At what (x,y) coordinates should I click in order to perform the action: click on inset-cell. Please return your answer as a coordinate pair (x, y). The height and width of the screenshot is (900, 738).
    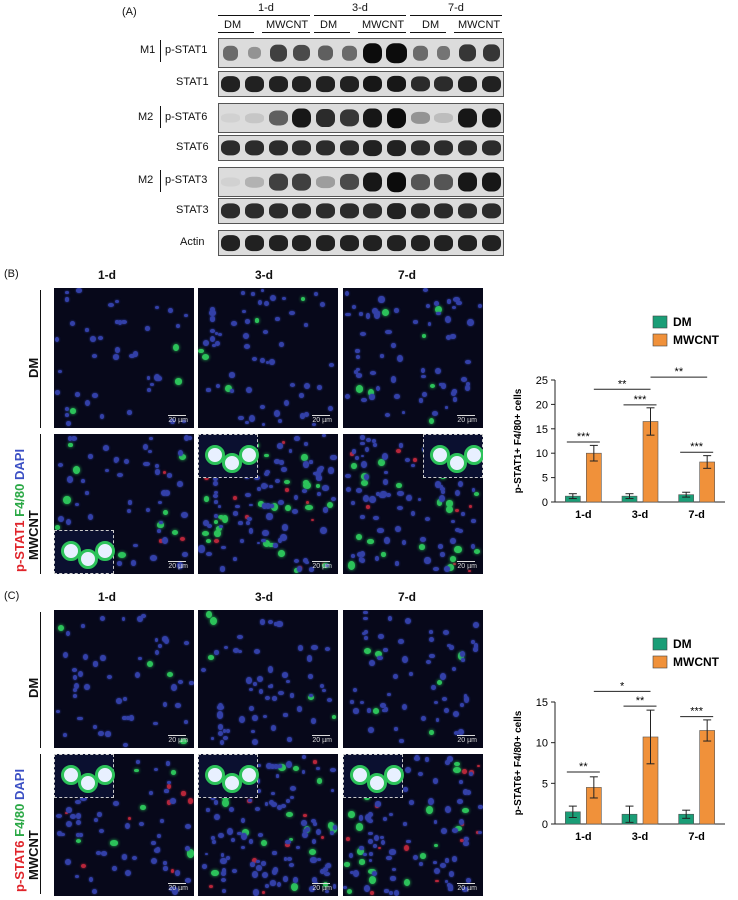
    Looking at the image, I should click on (232, 463).